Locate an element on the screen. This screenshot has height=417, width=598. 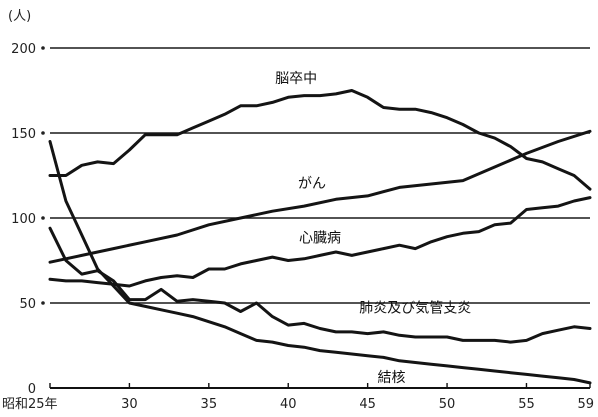
y-tick-label-100: 100 is located at coordinates (23, 219).